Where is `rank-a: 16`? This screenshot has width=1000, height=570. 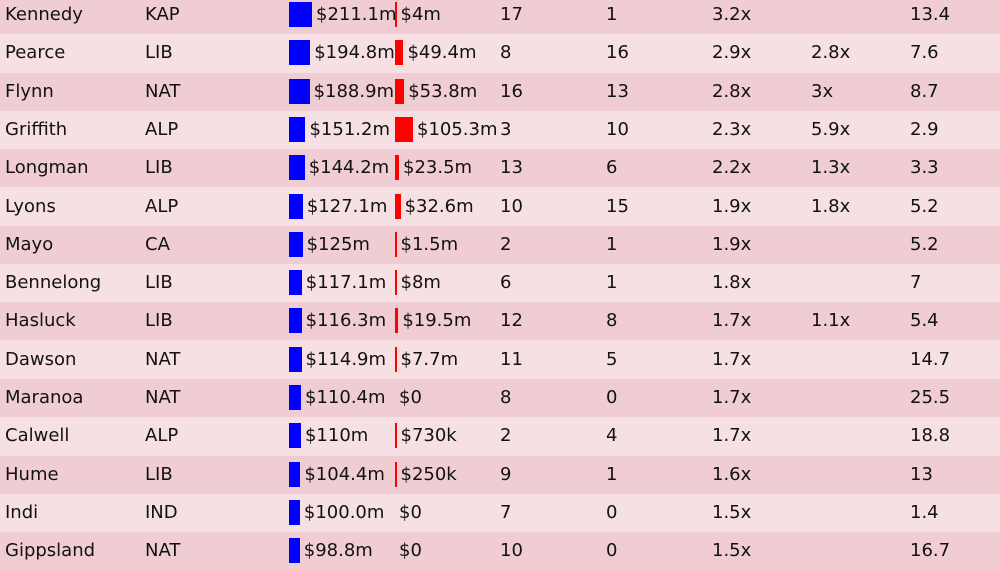
rank-a: 16 is located at coordinates (511, 91).